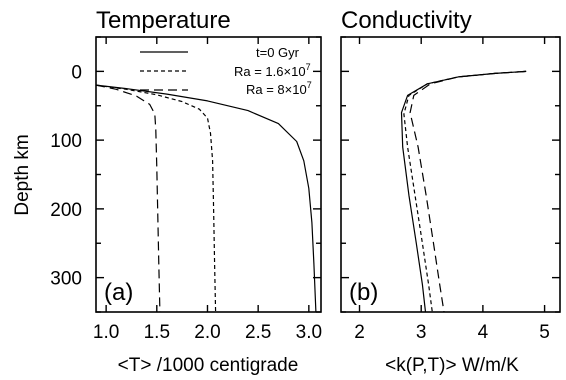 The height and width of the screenshot is (380, 566). Describe the element at coordinates (483, 332) in the screenshot. I see `x-tick-label: 4` at that location.